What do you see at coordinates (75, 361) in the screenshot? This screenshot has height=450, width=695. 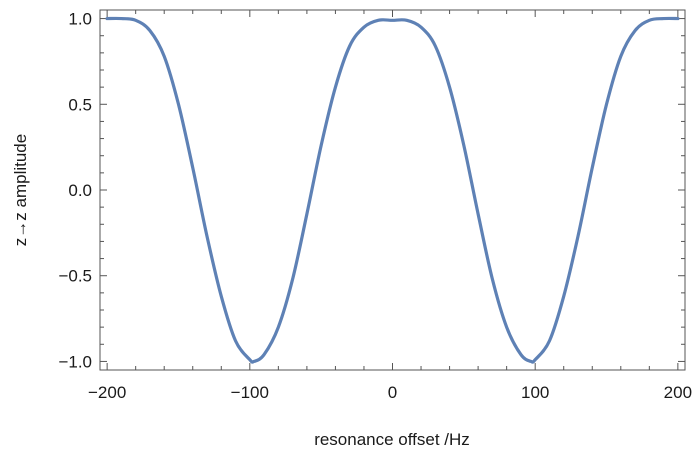 I see `y-tick-label: −1.0` at bounding box center [75, 361].